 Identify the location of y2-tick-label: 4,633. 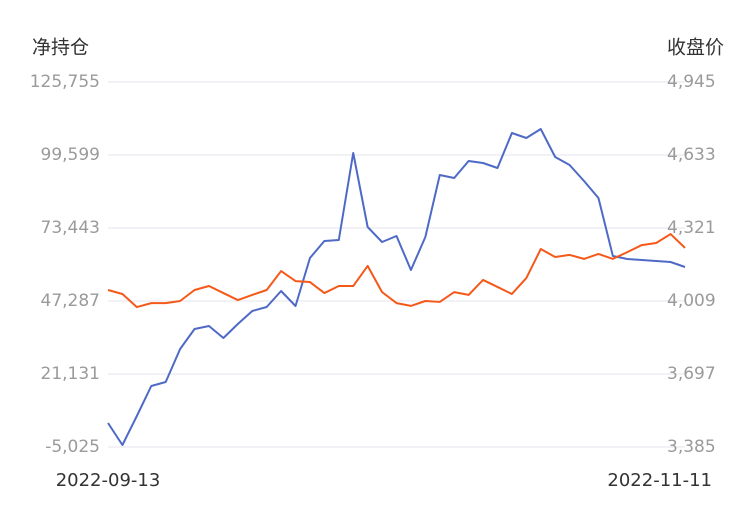
(691, 155).